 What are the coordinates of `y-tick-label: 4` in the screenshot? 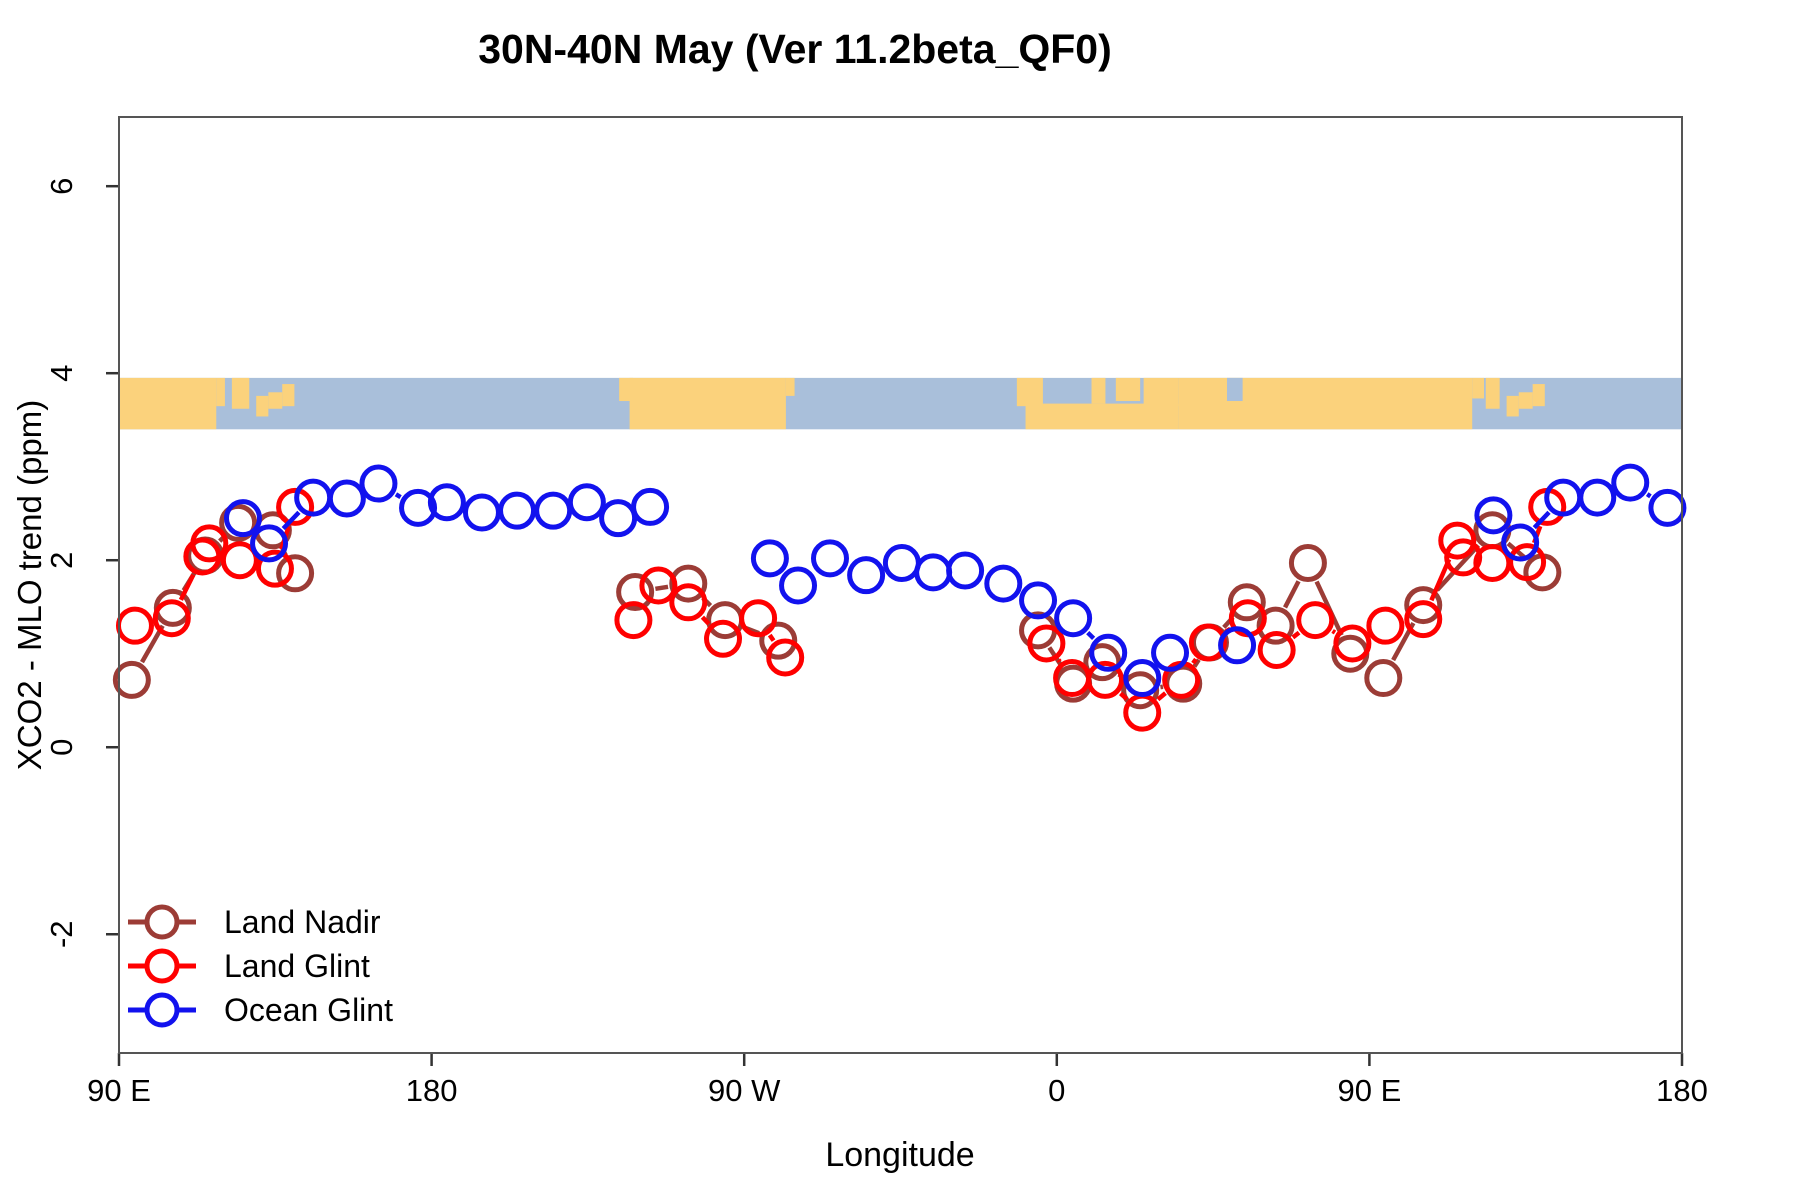 It's located at (61, 373).